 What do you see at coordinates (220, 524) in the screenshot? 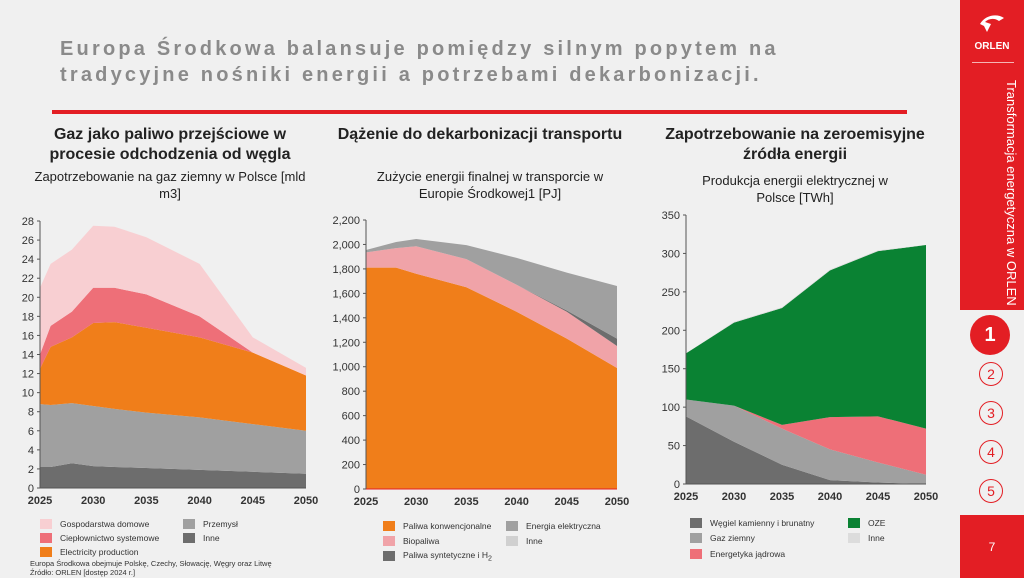
I see `legend-label: Przemysł` at bounding box center [220, 524].